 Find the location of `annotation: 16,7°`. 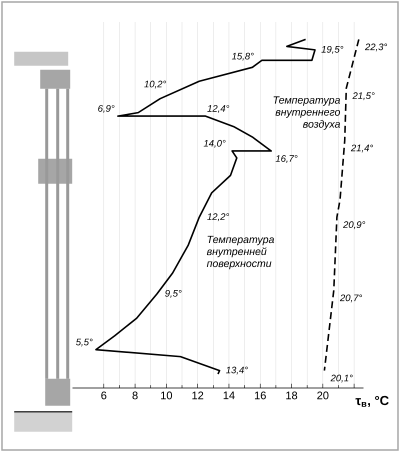

annotation: 16,7° is located at coordinates (287, 159).